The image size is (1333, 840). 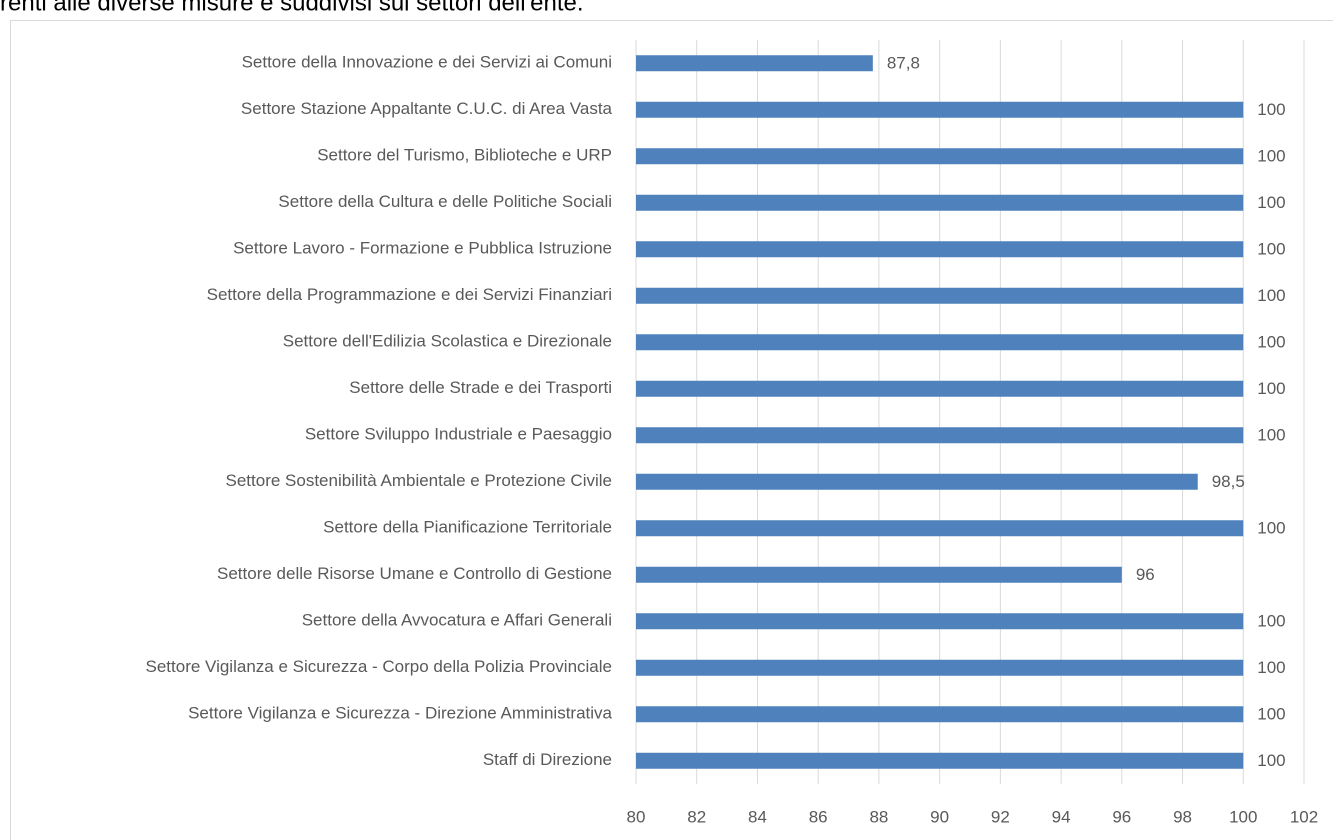 What do you see at coordinates (636, 816) in the screenshot?
I see `x-tick-label: 80` at bounding box center [636, 816].